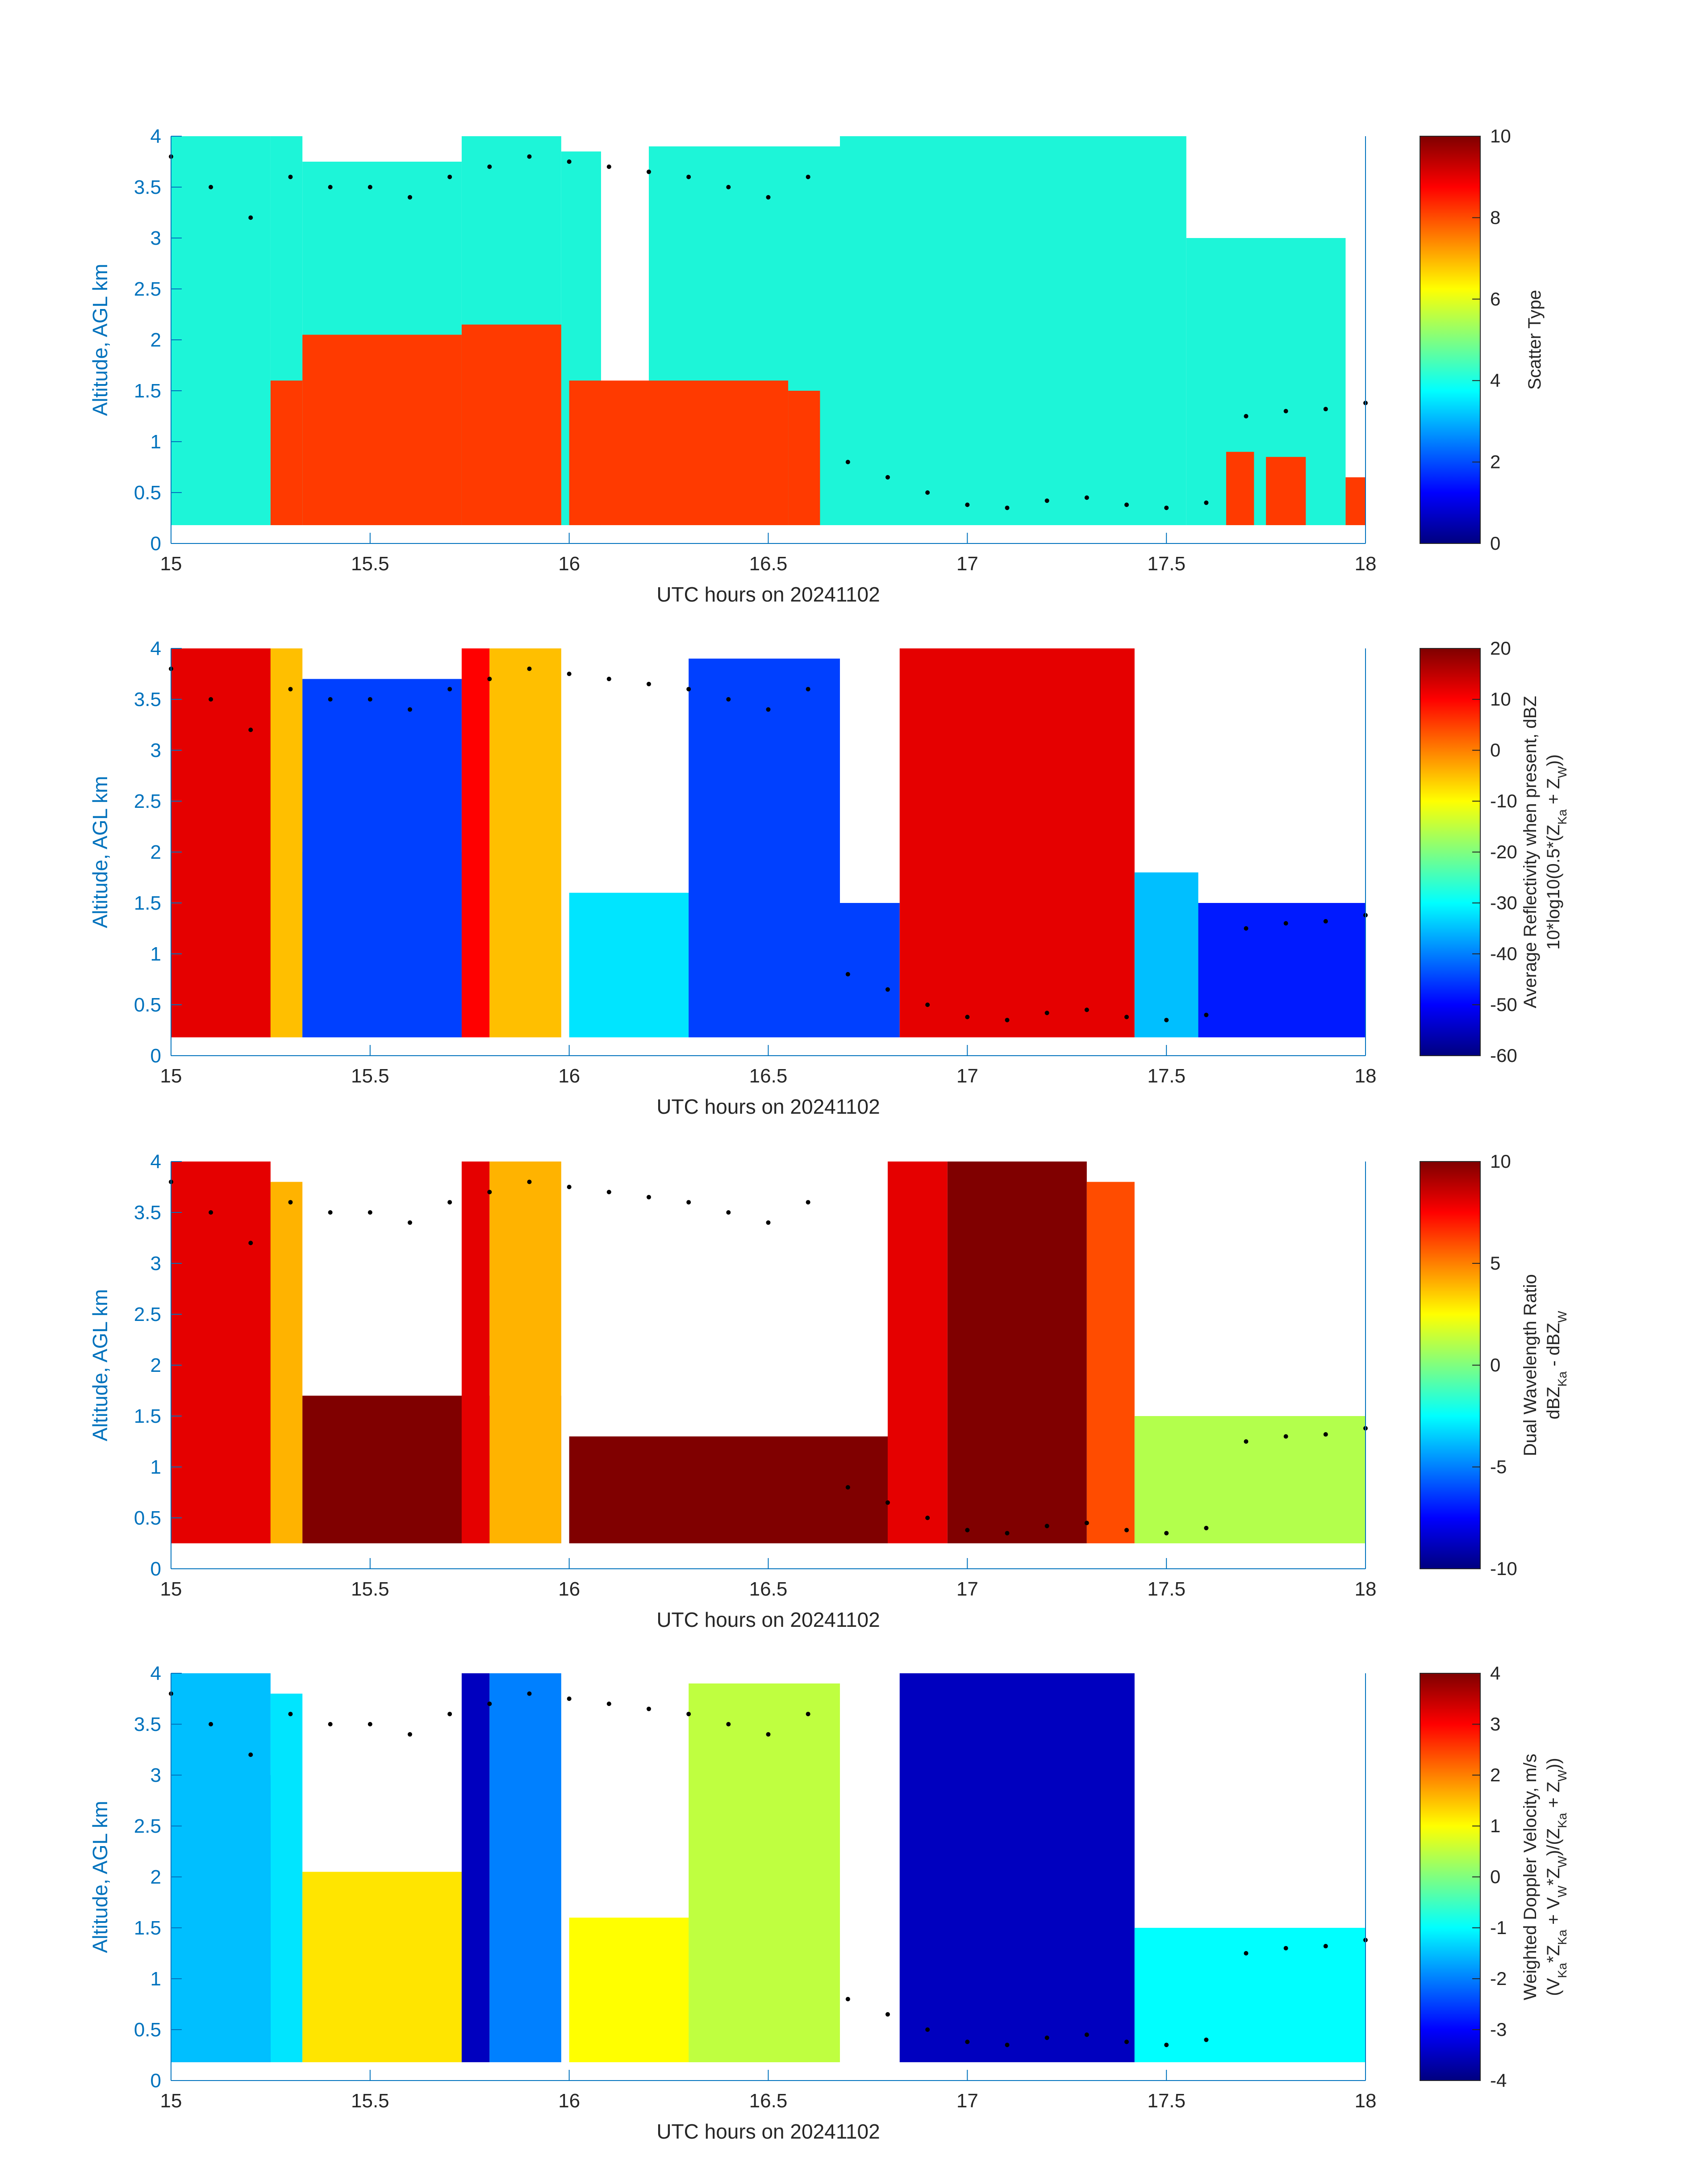 The width and height of the screenshot is (1708, 2177). What do you see at coordinates (569, 1076) in the screenshot?
I see `x-tick-label: 16` at bounding box center [569, 1076].